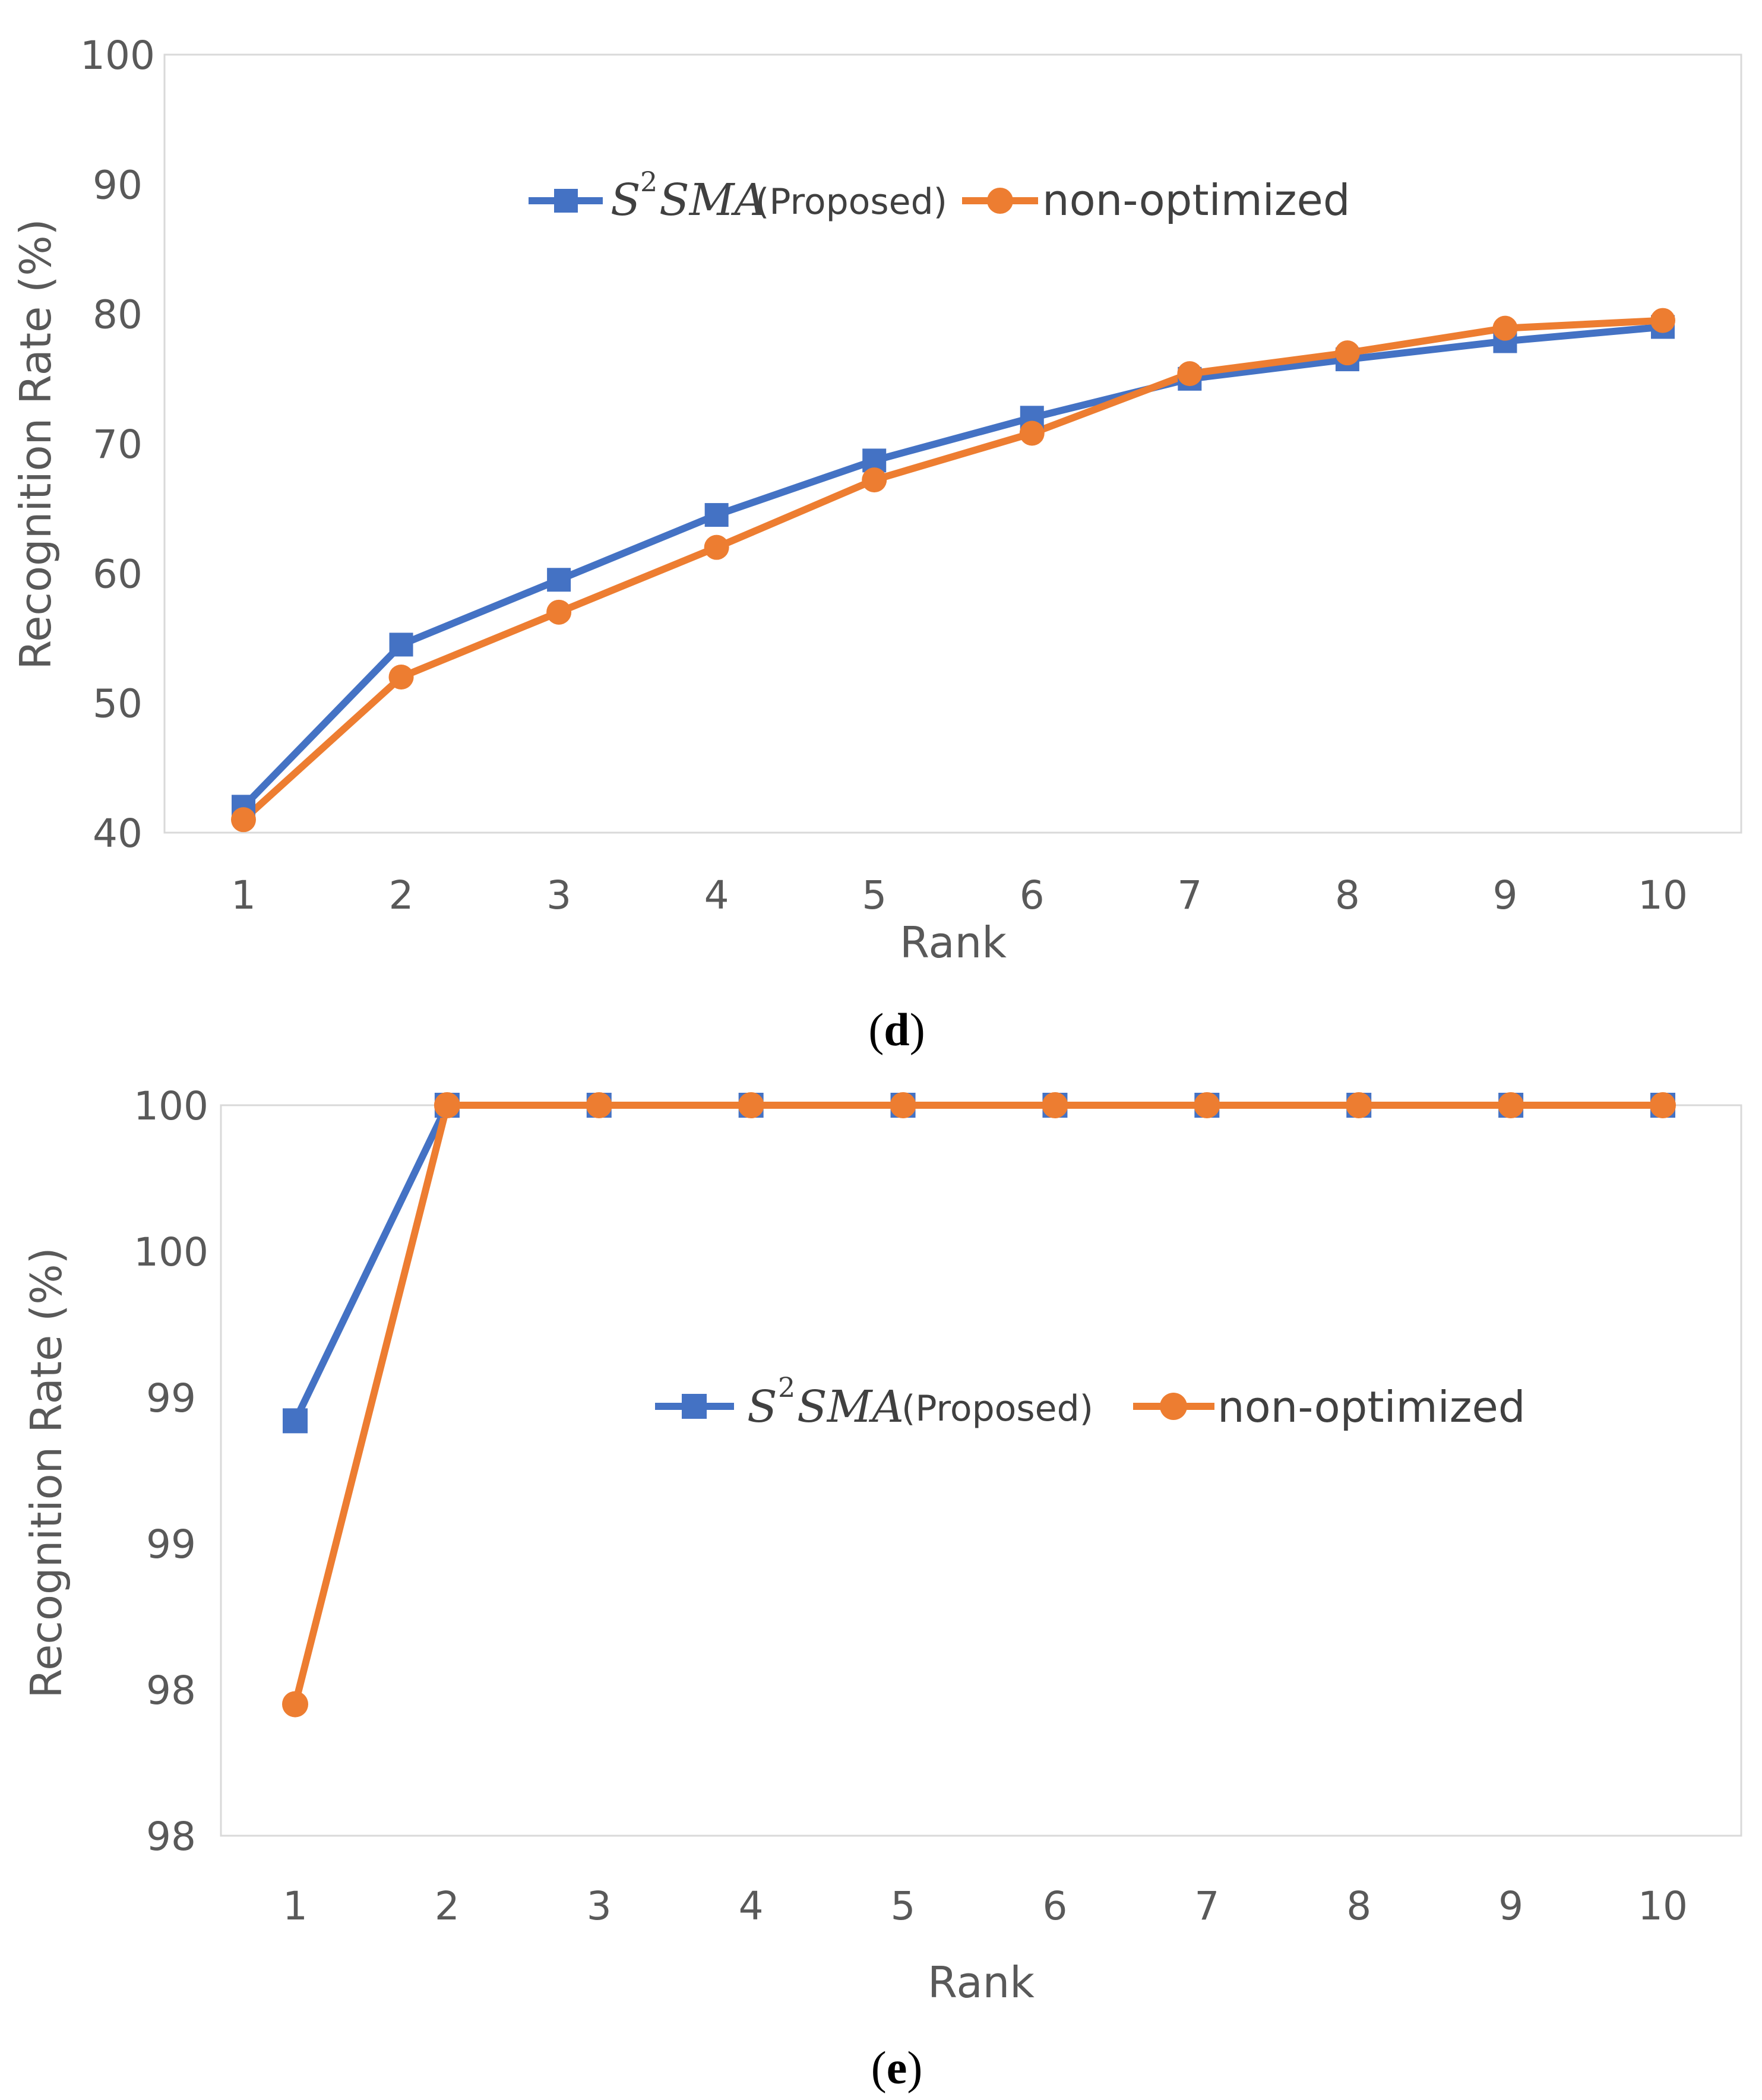  I want to click on y-tick-label: 90, so click(118, 185).